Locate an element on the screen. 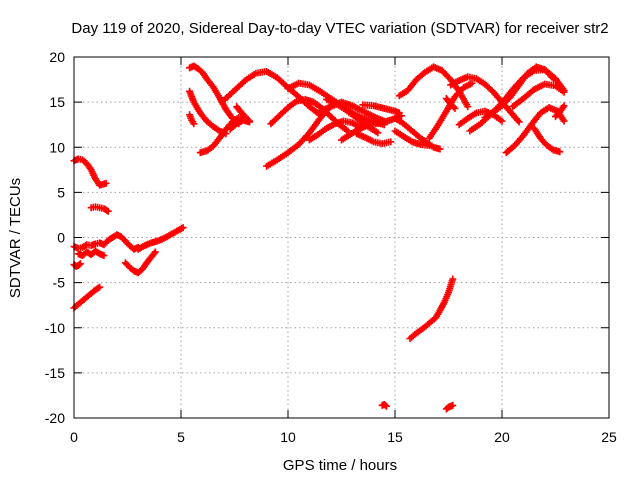 The image size is (640, 480). y-tick-label: 20 is located at coordinates (57, 57).